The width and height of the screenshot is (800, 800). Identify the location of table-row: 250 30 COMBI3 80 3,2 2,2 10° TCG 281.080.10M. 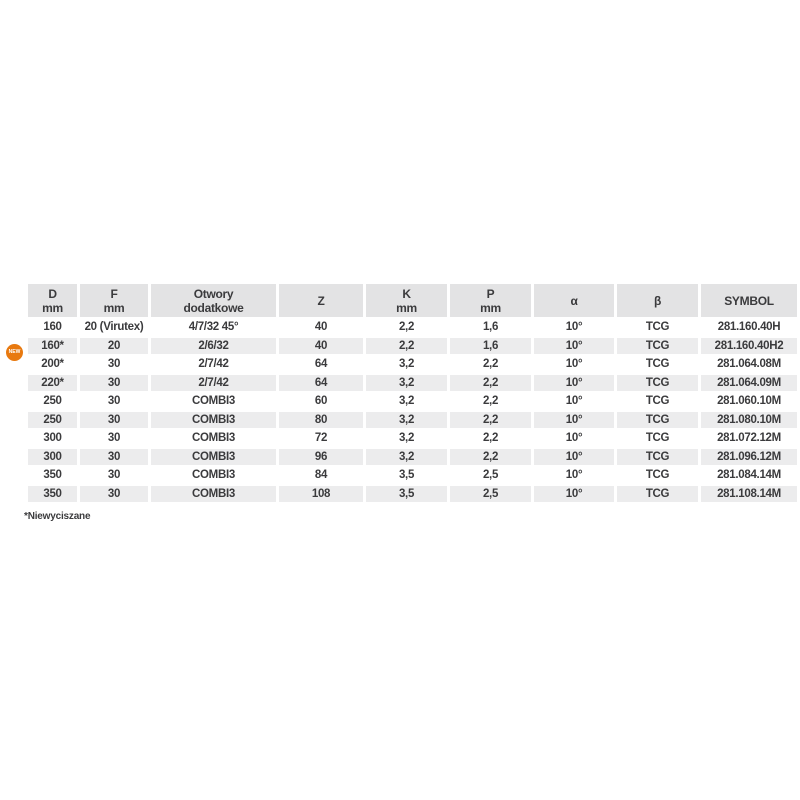
(412, 419).